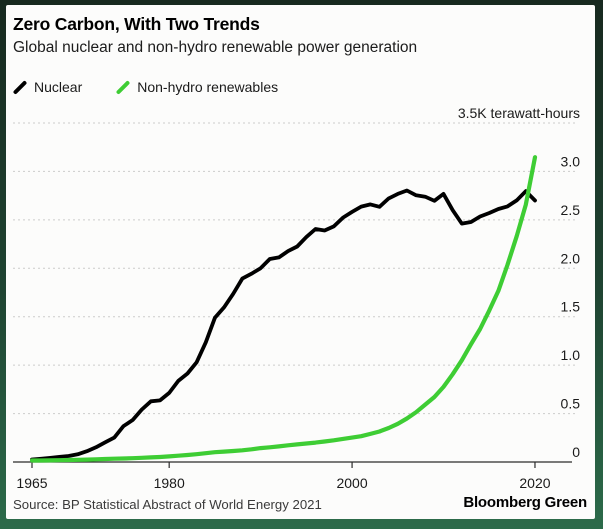  Describe the element at coordinates (519, 113) in the screenshot. I see `y-axis-unit-label: 3.5K terawatt-hours` at that location.